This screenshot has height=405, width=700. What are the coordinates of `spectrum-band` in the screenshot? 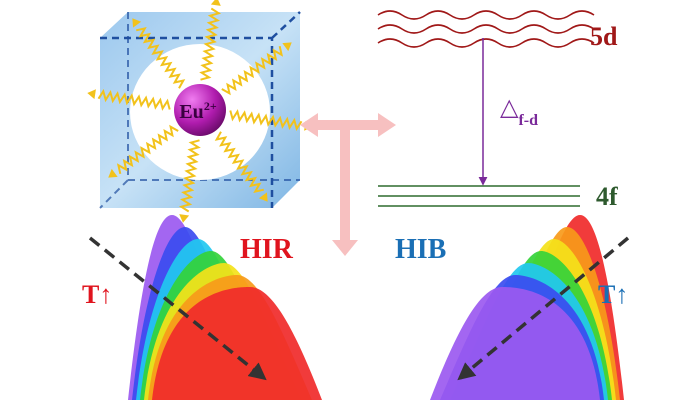 It's located at (237, 343).